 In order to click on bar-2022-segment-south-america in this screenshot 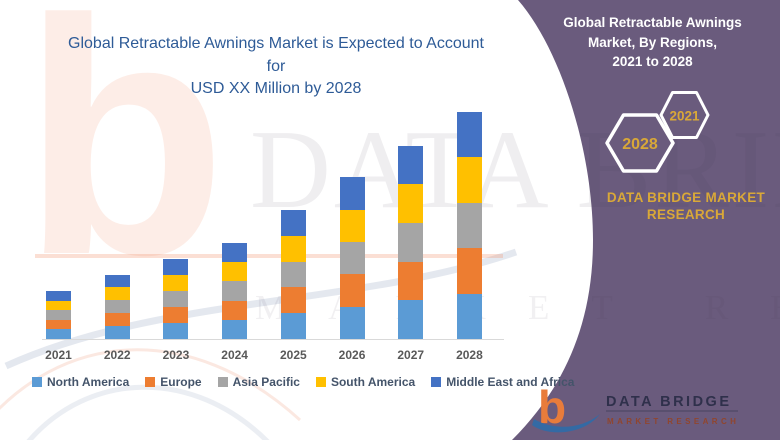, I will do `click(117, 294)`.